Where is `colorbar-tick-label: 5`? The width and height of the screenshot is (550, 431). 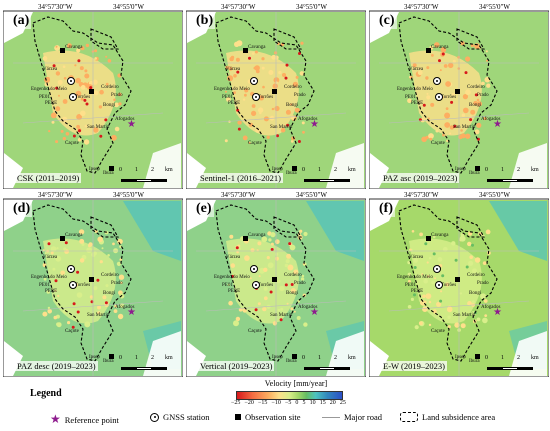
colorbar-tick-label: 5 is located at coordinates (304, 403).